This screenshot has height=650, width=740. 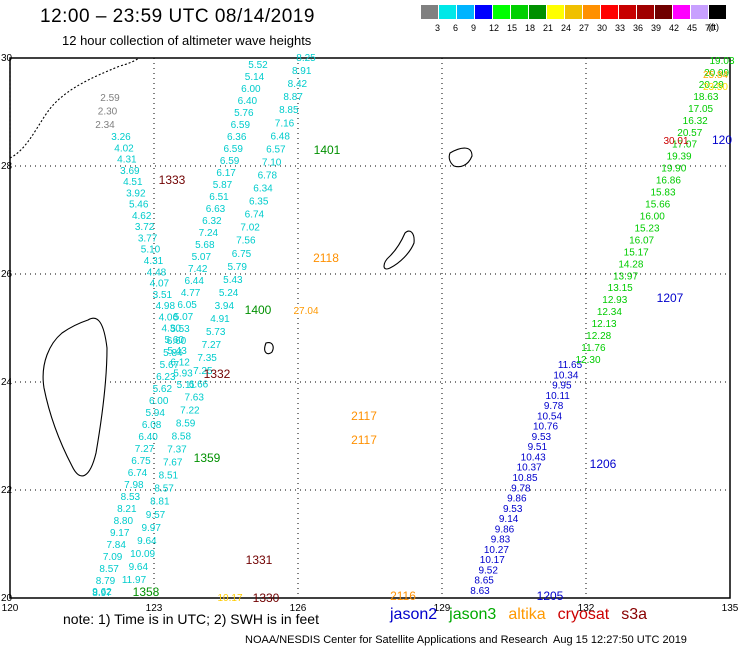 I want to click on swh-value: 6.05, so click(x=187, y=305).